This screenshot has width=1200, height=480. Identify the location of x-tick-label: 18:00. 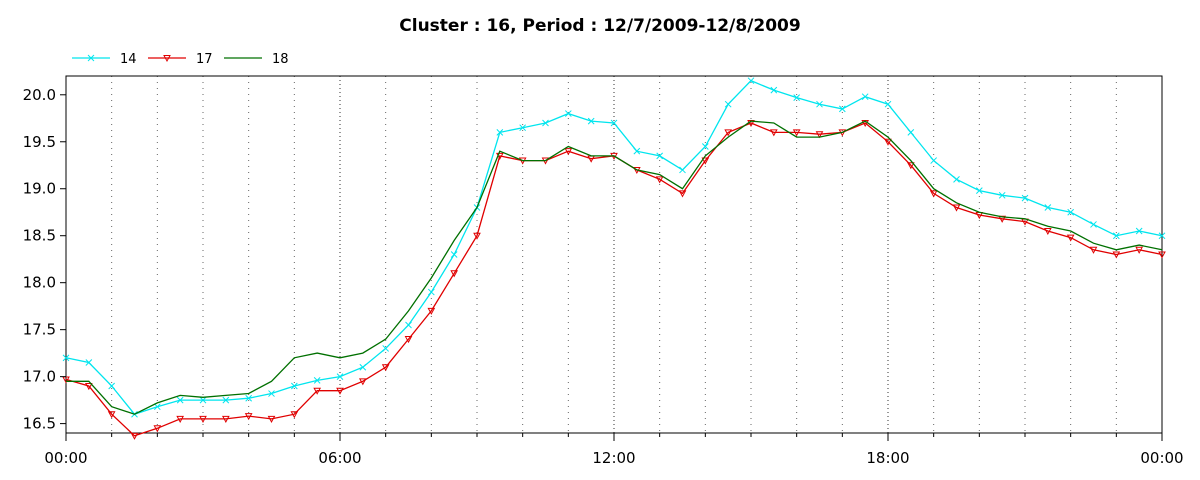
(887, 458).